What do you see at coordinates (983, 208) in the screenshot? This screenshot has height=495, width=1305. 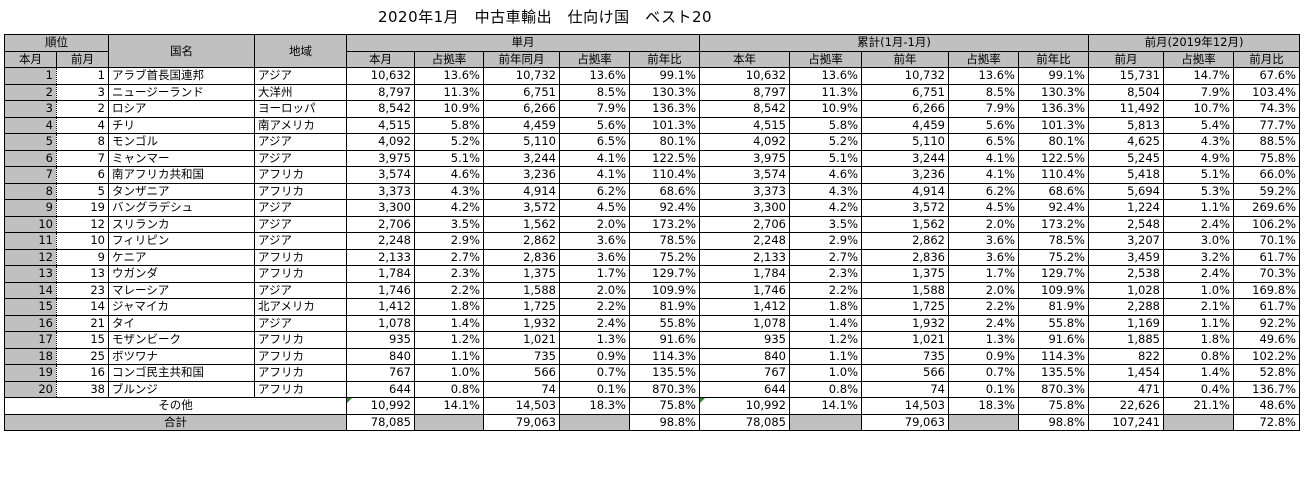 I see `value-cell: 4.5%` at bounding box center [983, 208].